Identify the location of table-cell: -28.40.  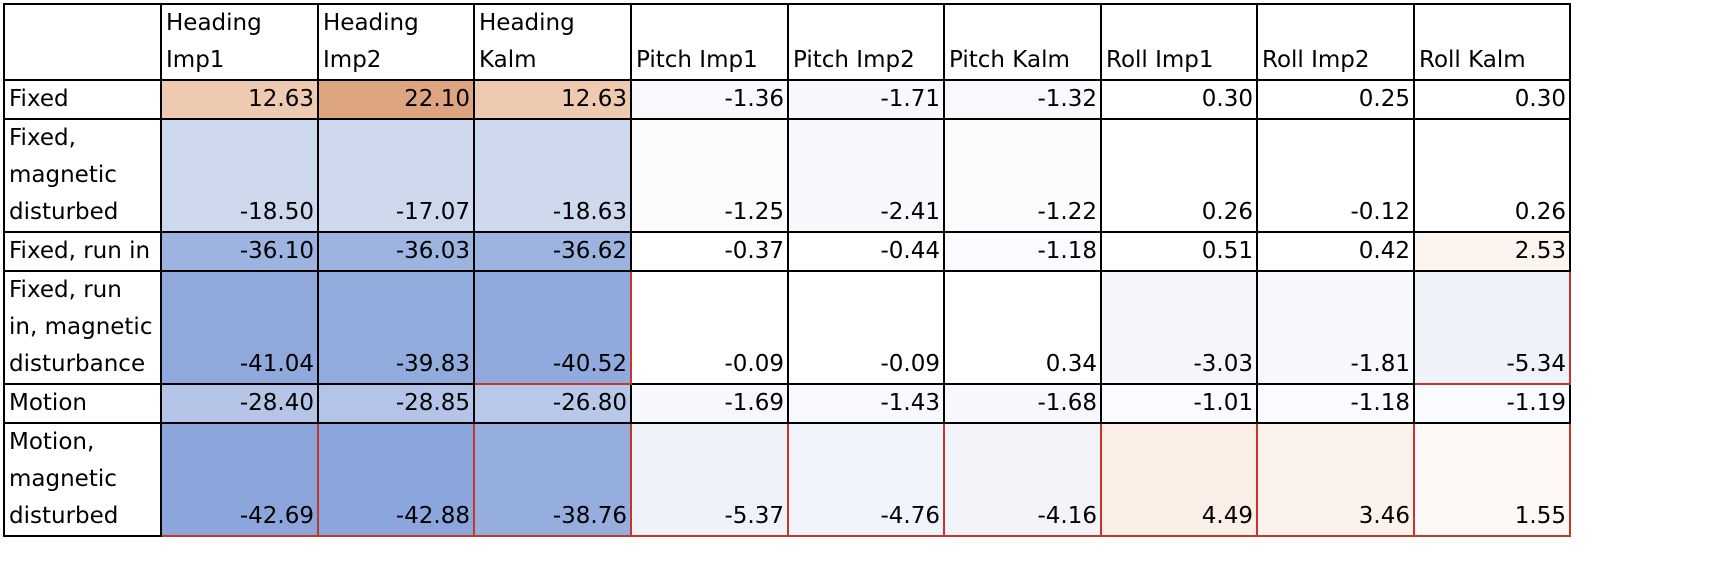
(239, 403).